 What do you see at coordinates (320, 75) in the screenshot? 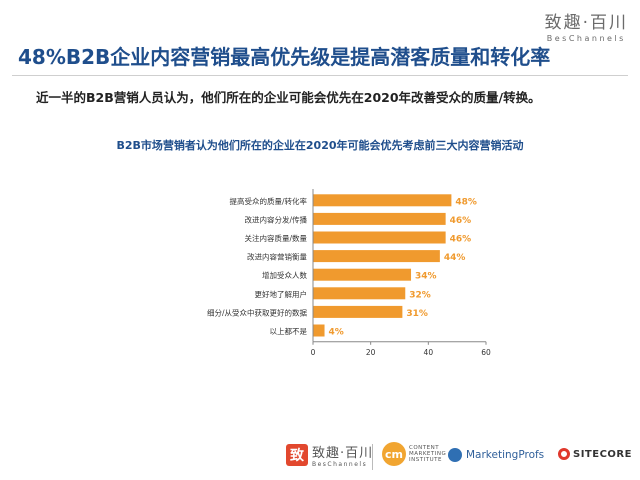
I see `title-divider` at bounding box center [320, 75].